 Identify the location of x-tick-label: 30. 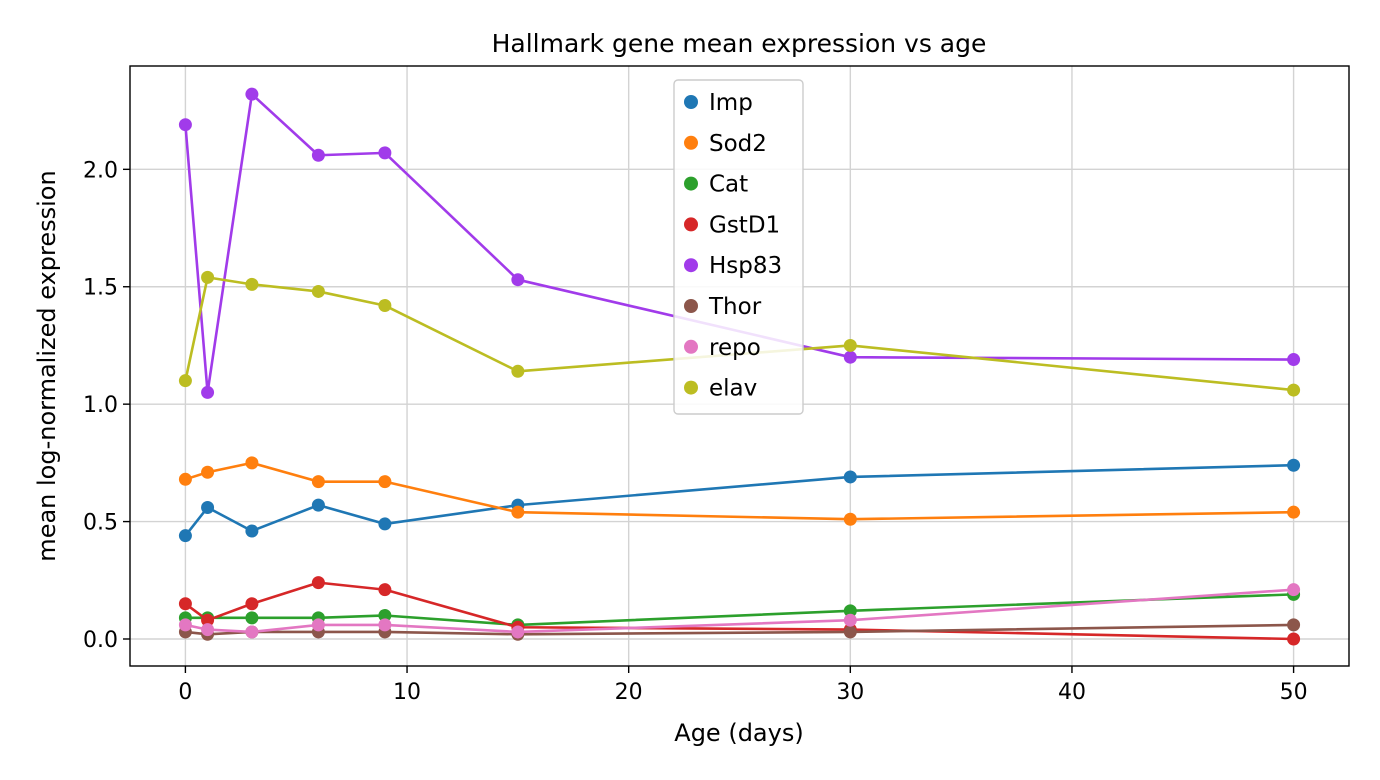
(850, 692).